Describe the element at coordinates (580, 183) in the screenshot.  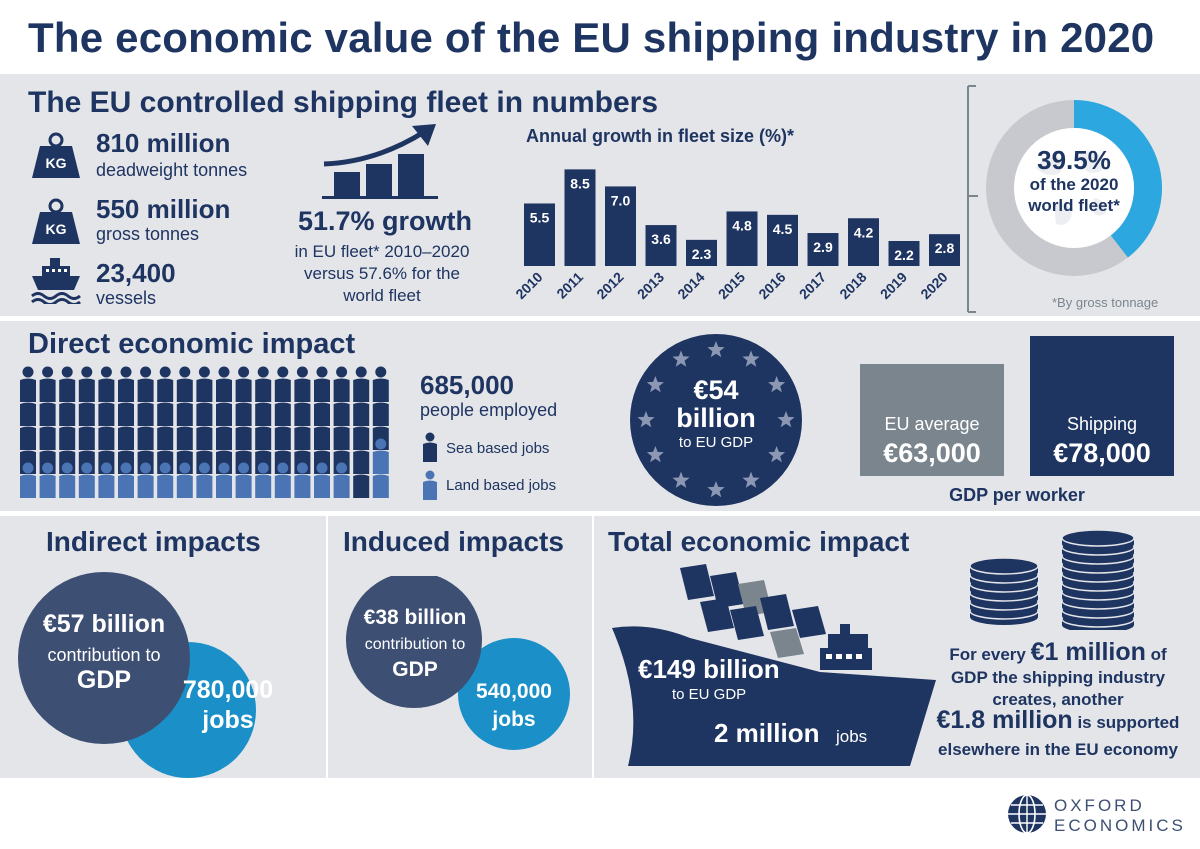
I see `bar-value-label: 8.5` at that location.